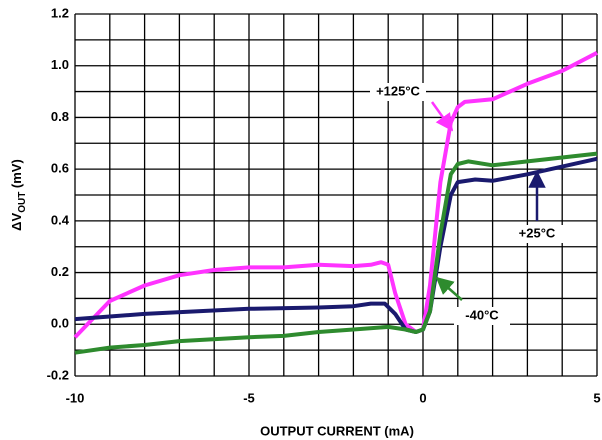 Image resolution: width=602 pixels, height=440 pixels. What do you see at coordinates (60, 271) in the screenshot?
I see `y-tick-label: 0.2` at bounding box center [60, 271].